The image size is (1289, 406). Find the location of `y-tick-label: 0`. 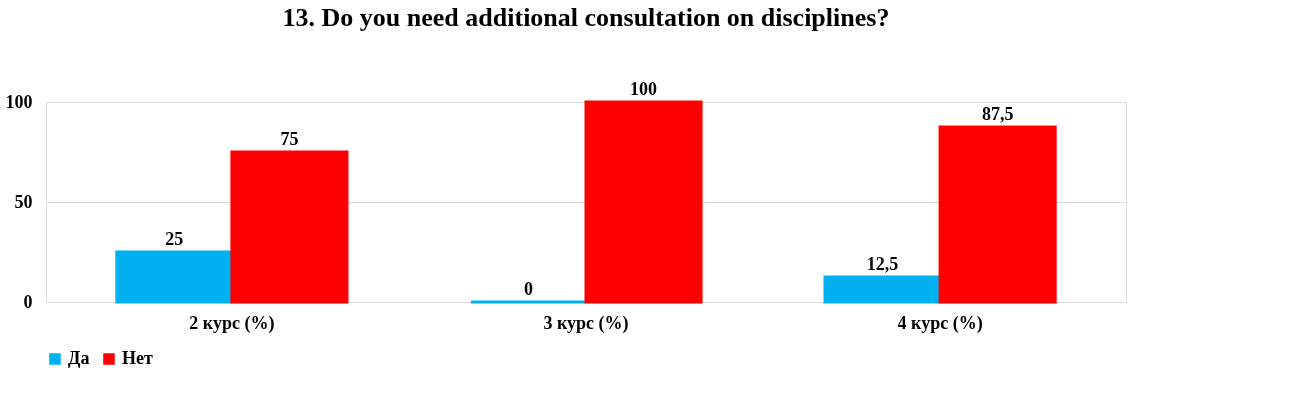

y-tick-label: 0 is located at coordinates (28, 301).